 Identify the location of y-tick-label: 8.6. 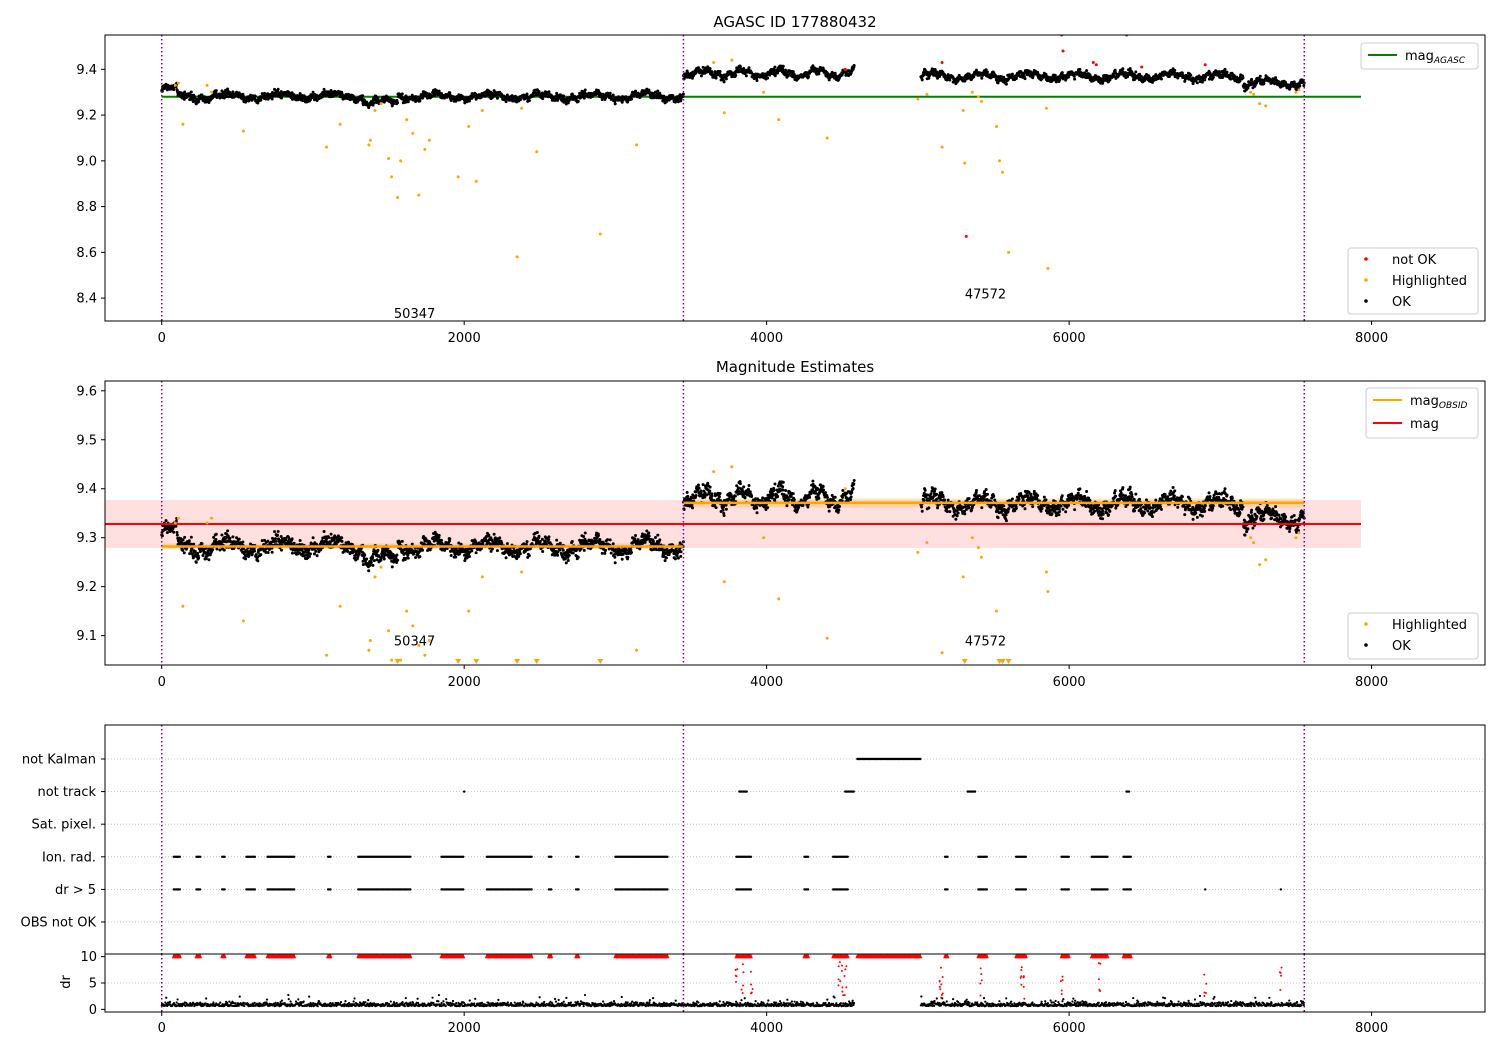
(86, 253).